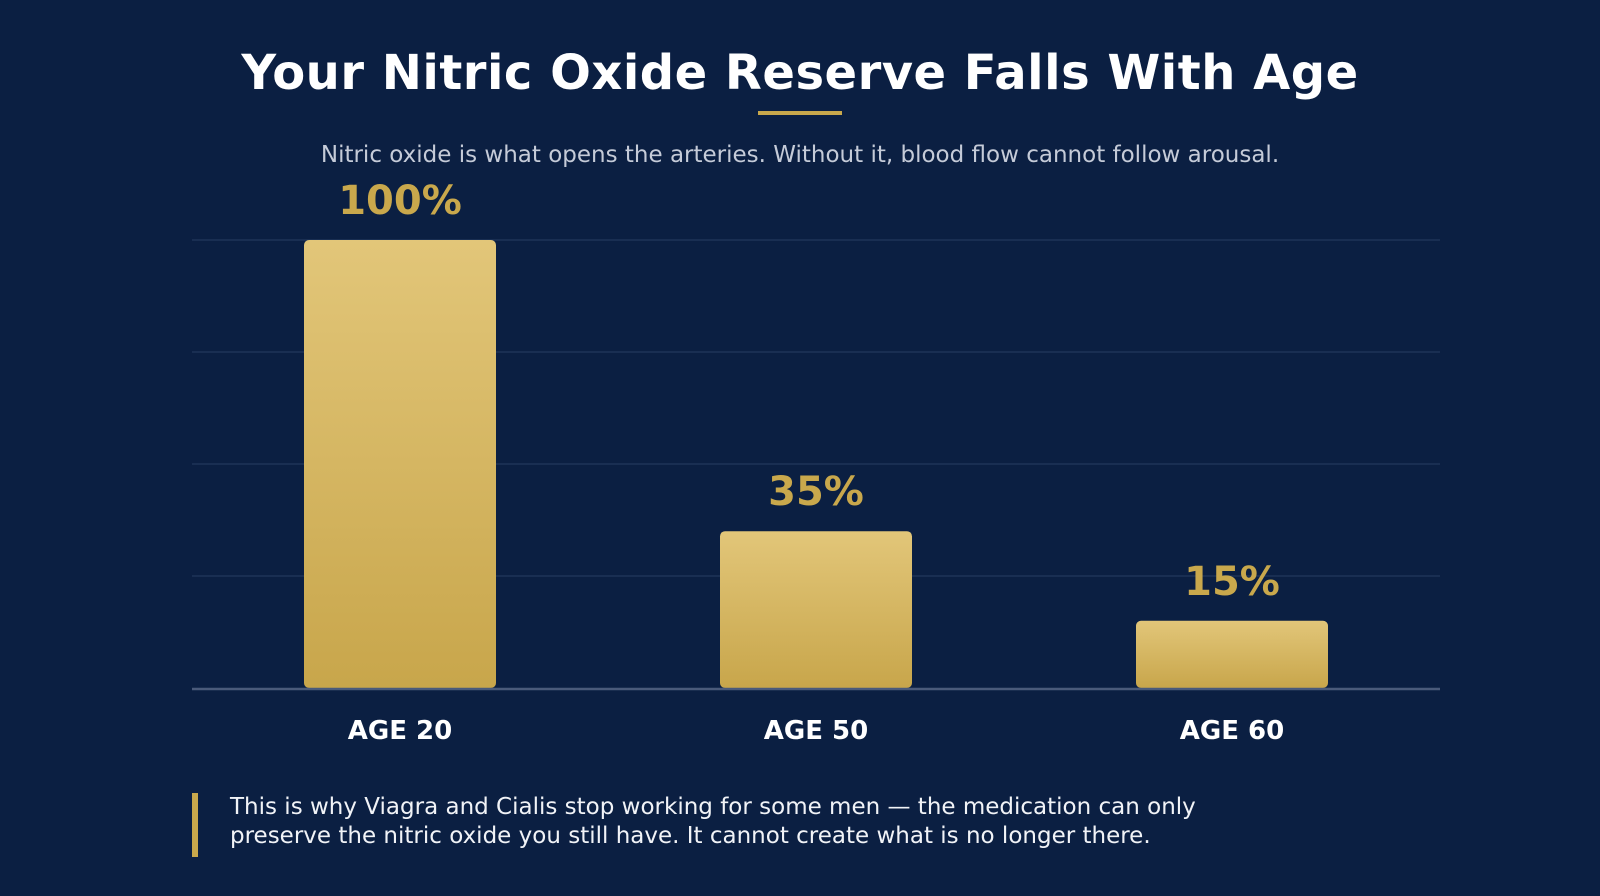 This screenshot has height=896, width=1600. What do you see at coordinates (400, 201) in the screenshot?
I see `data-label: 100%` at bounding box center [400, 201].